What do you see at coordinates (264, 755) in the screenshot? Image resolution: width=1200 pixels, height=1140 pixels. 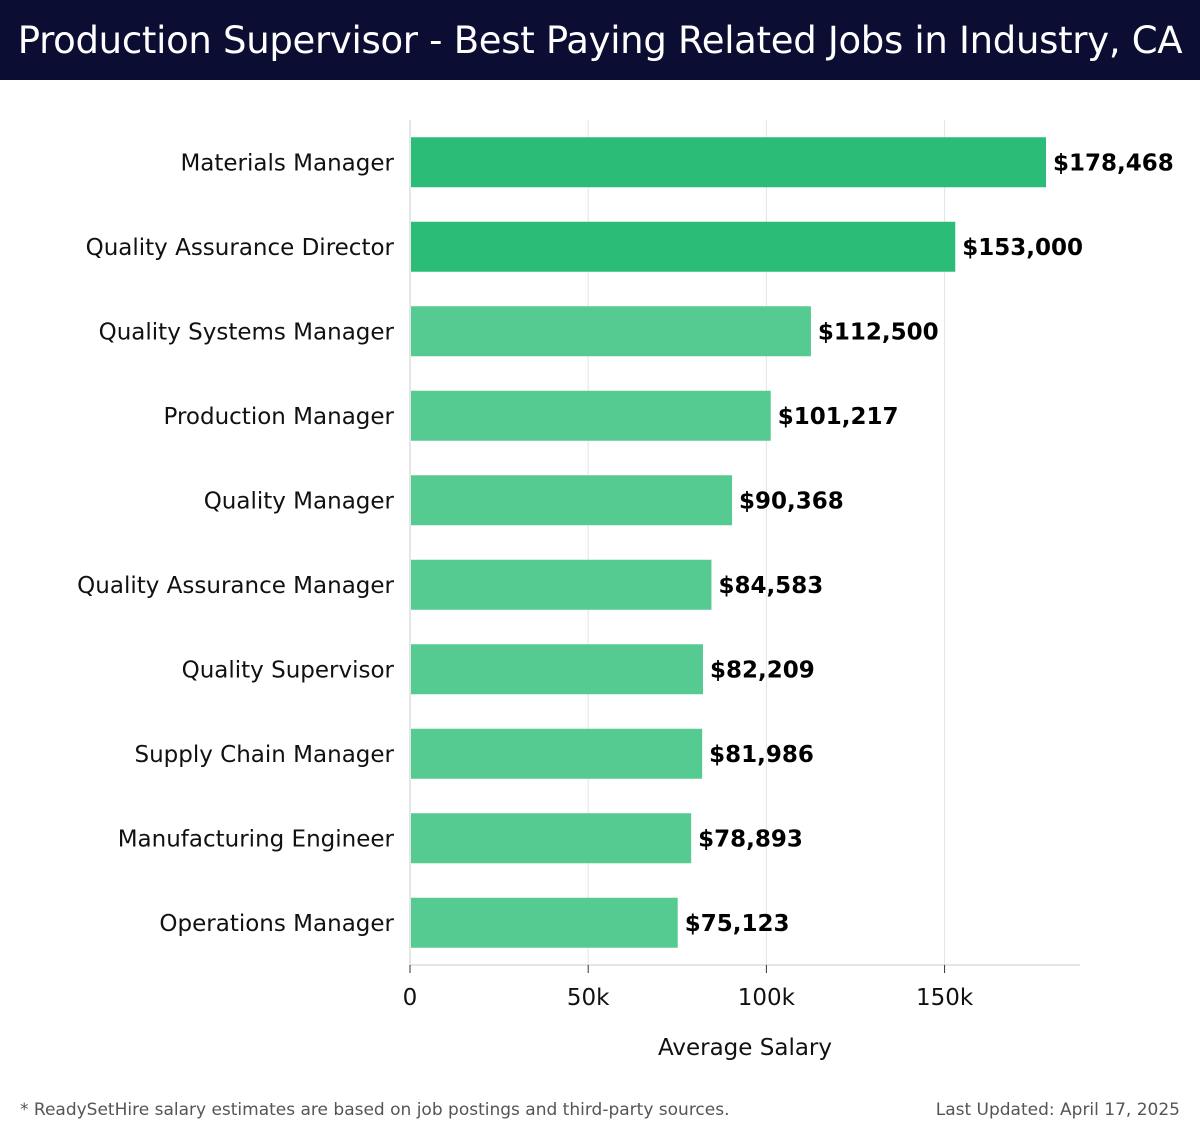 I see `category-label: Supply Chain Manager` at bounding box center [264, 755].